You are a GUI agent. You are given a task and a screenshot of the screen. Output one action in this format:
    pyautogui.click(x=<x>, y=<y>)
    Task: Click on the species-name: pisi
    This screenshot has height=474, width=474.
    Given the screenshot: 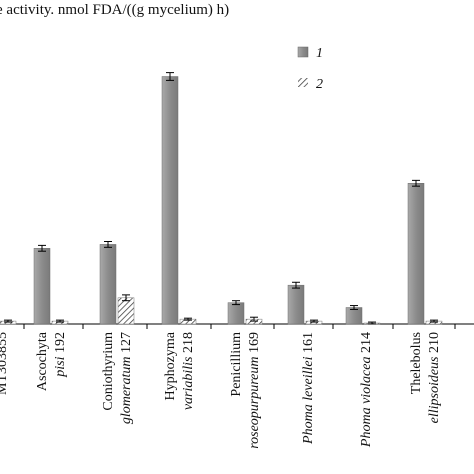 What is the action you would take?
    pyautogui.click(x=60, y=366)
    